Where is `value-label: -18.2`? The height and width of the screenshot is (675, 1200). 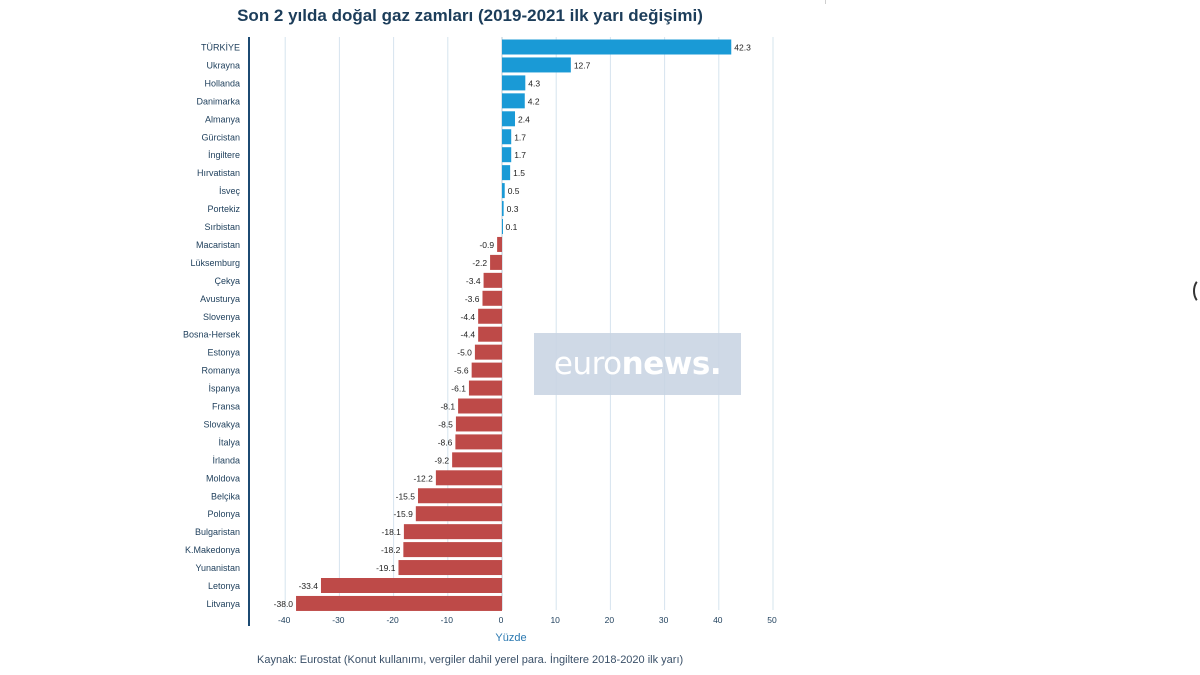 value-label: -18.2 is located at coordinates (391, 550).